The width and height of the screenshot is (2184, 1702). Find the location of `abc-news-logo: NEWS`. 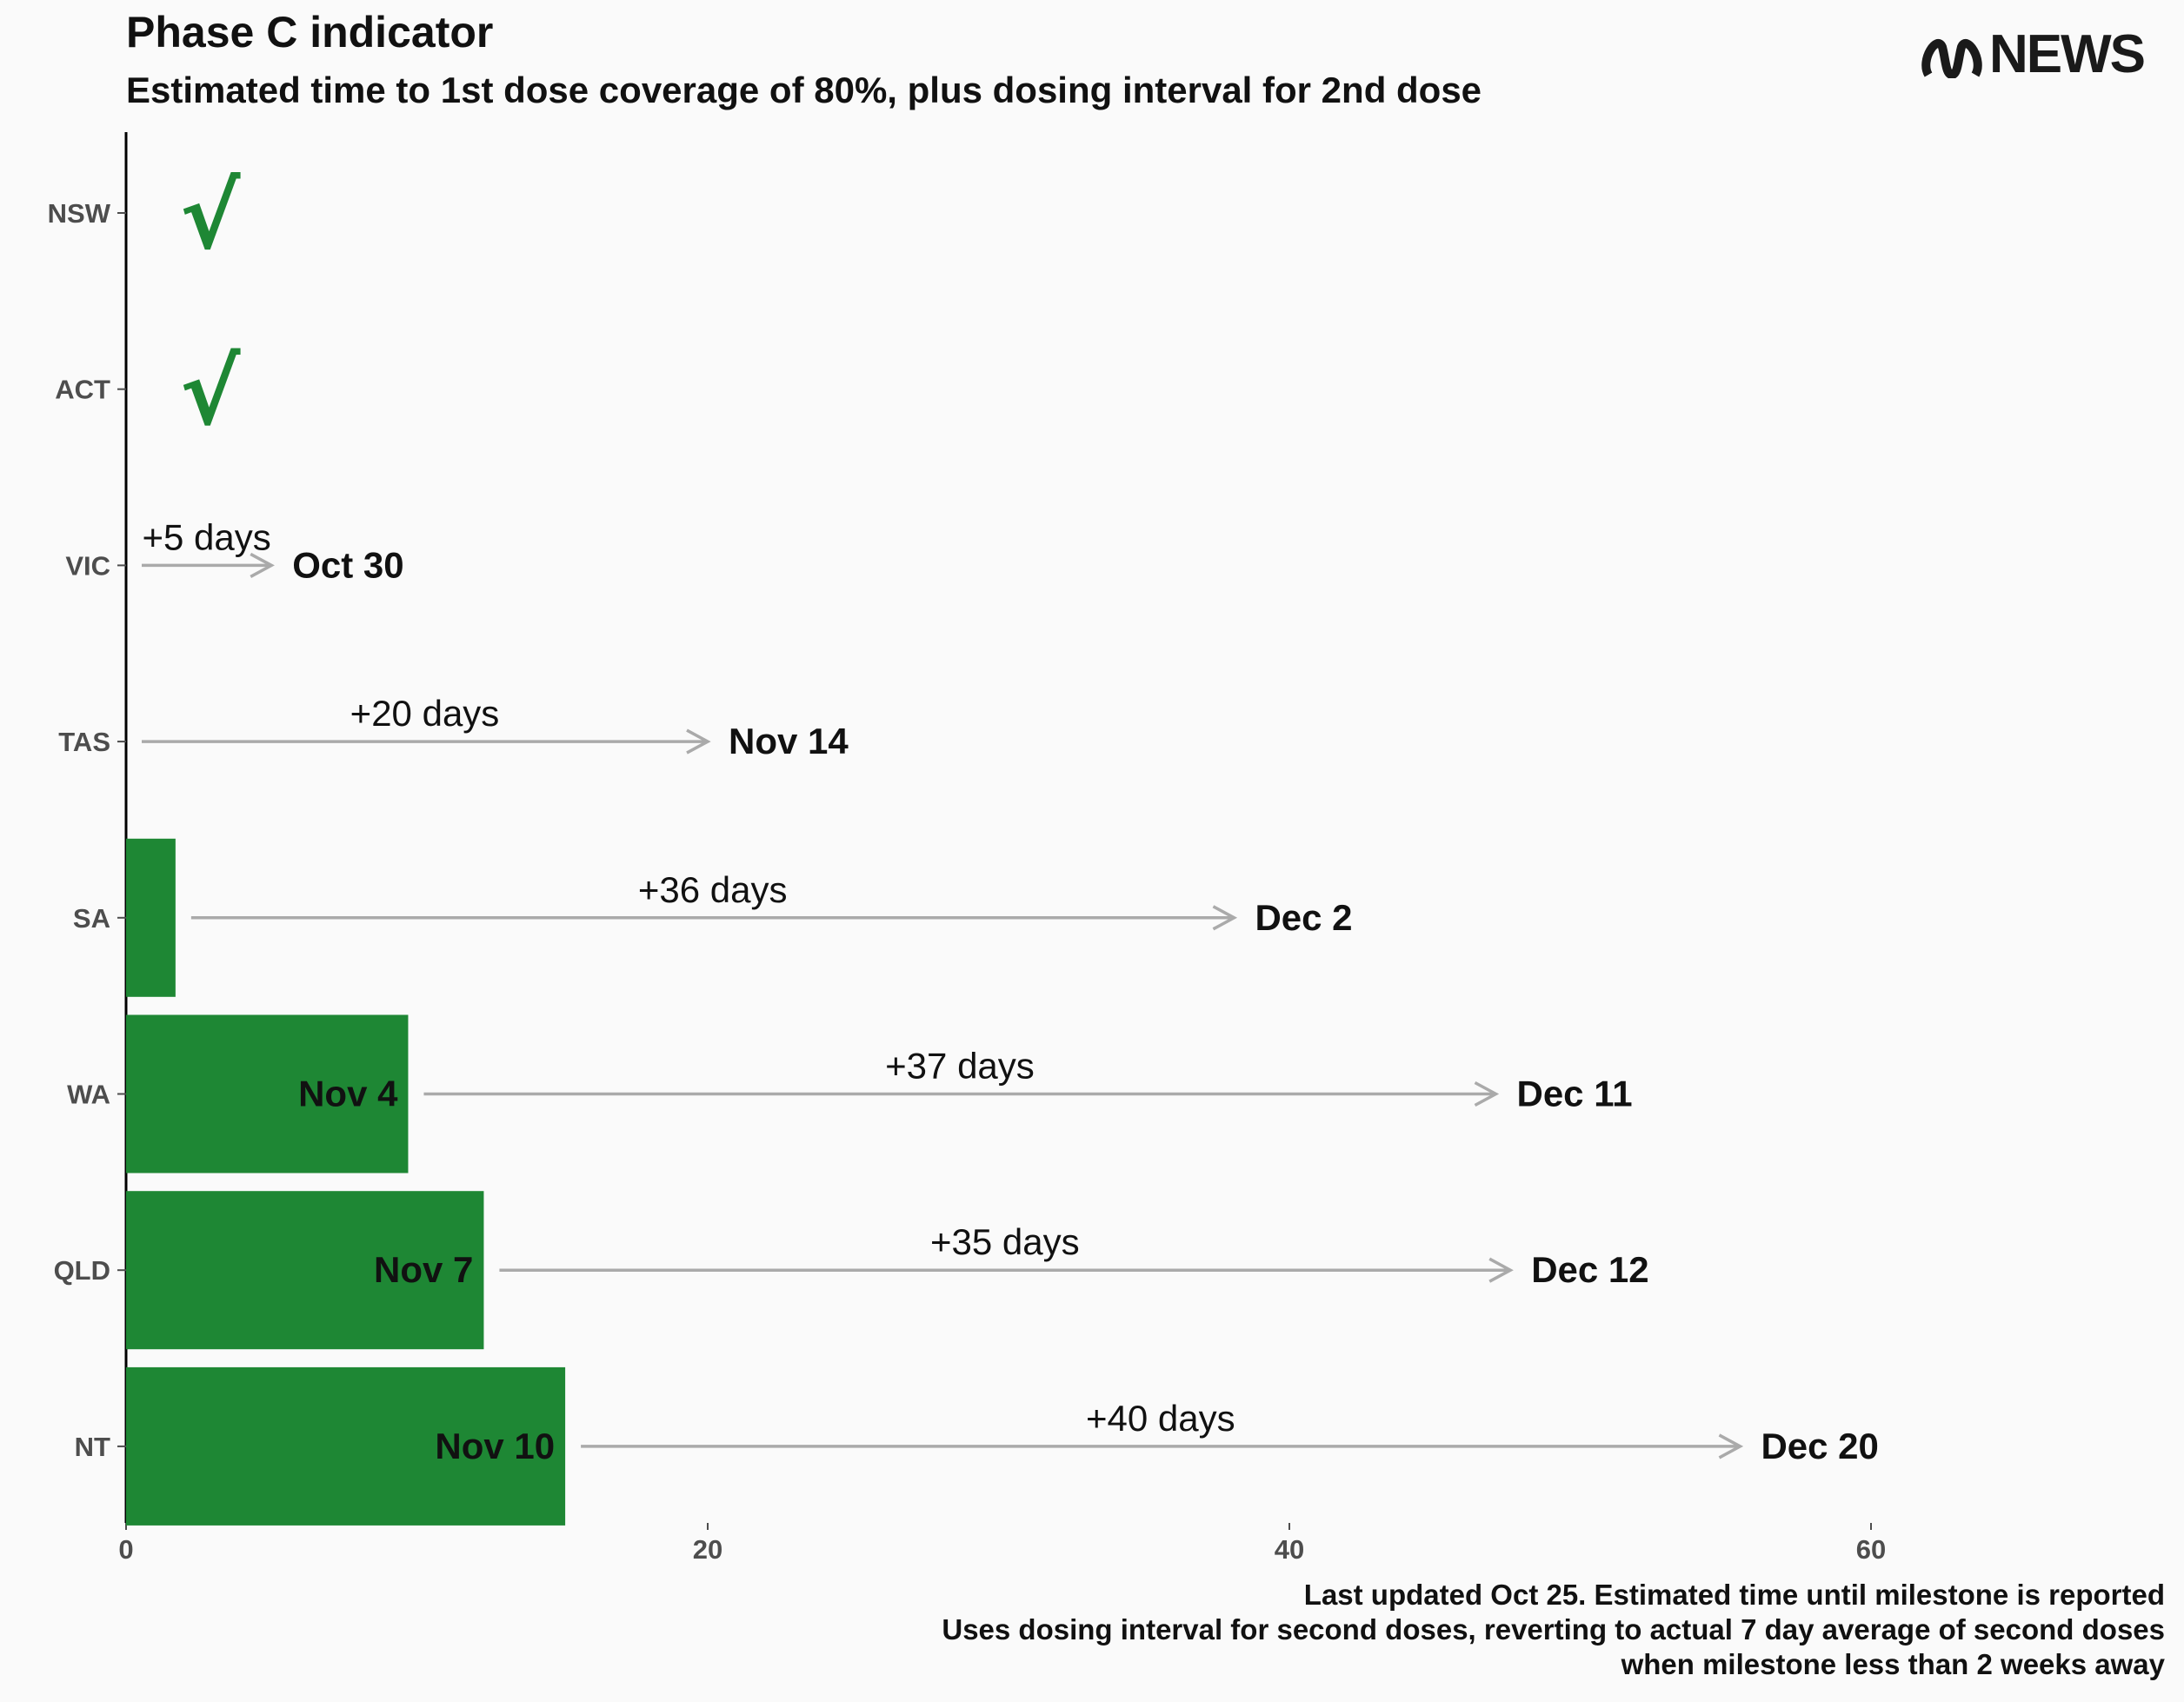

abc-news-logo: NEWS is located at coordinates (2033, 54).